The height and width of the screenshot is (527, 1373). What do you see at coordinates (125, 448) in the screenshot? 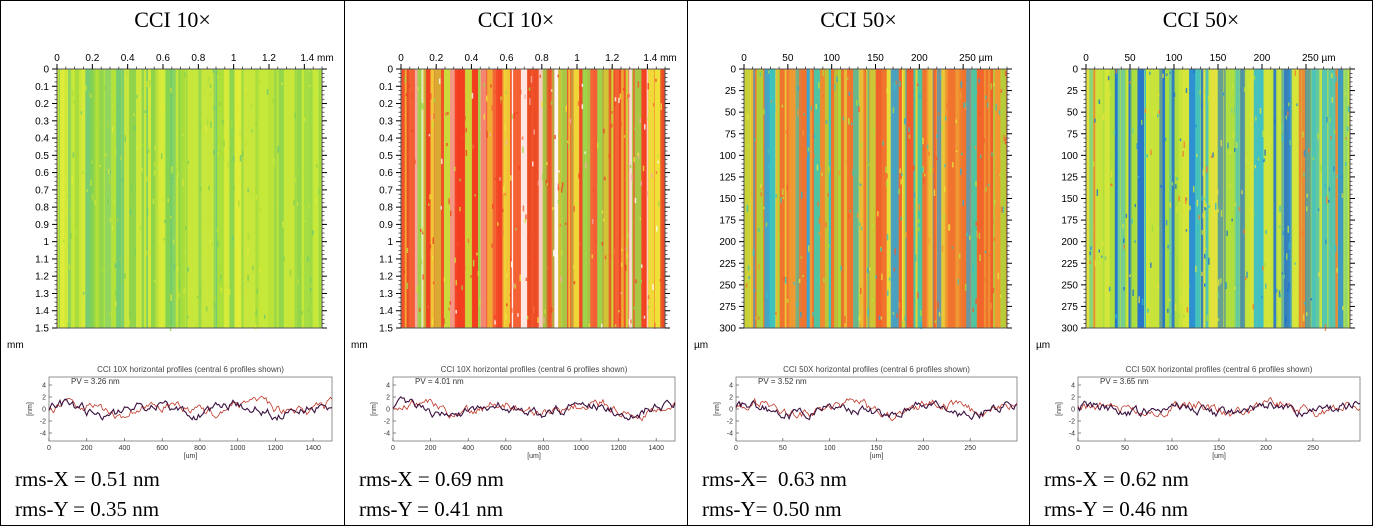
I see `profile-x-tick-label: 400` at bounding box center [125, 448].